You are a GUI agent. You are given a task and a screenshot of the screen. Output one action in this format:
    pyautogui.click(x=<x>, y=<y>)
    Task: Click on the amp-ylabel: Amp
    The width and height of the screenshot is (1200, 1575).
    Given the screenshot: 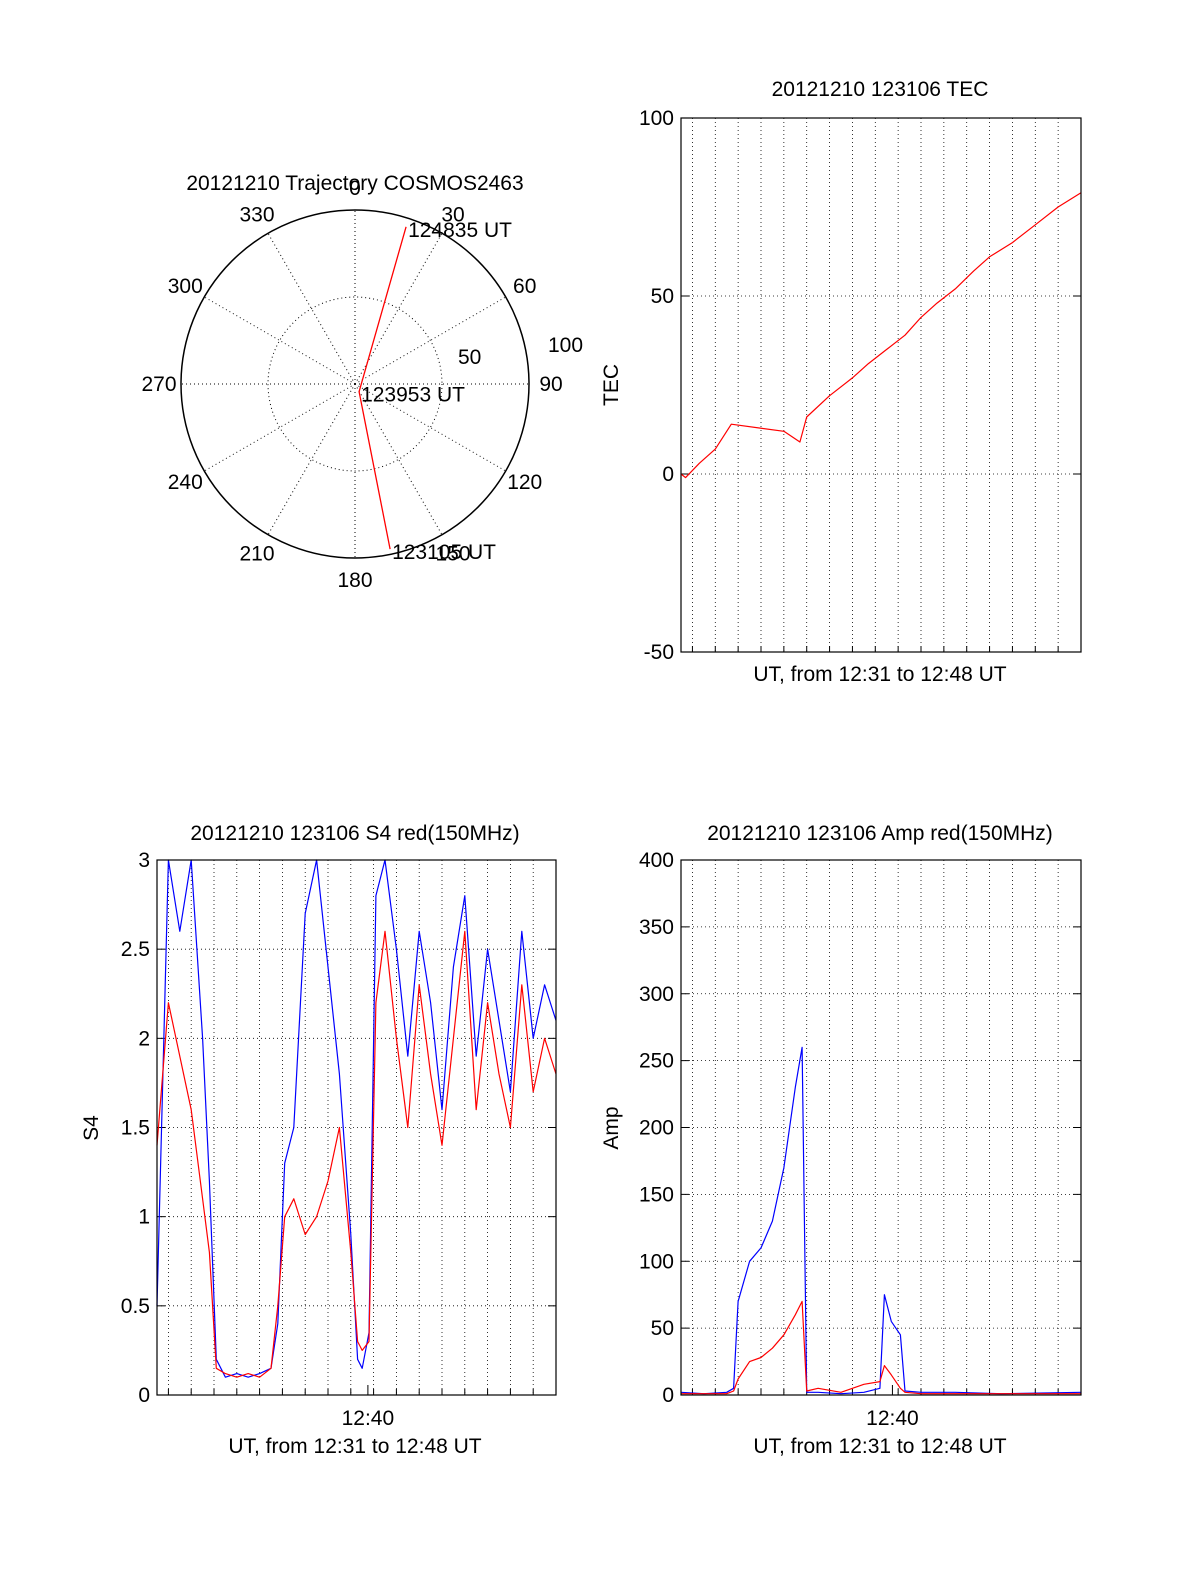 What is the action you would take?
    pyautogui.click(x=611, y=1127)
    